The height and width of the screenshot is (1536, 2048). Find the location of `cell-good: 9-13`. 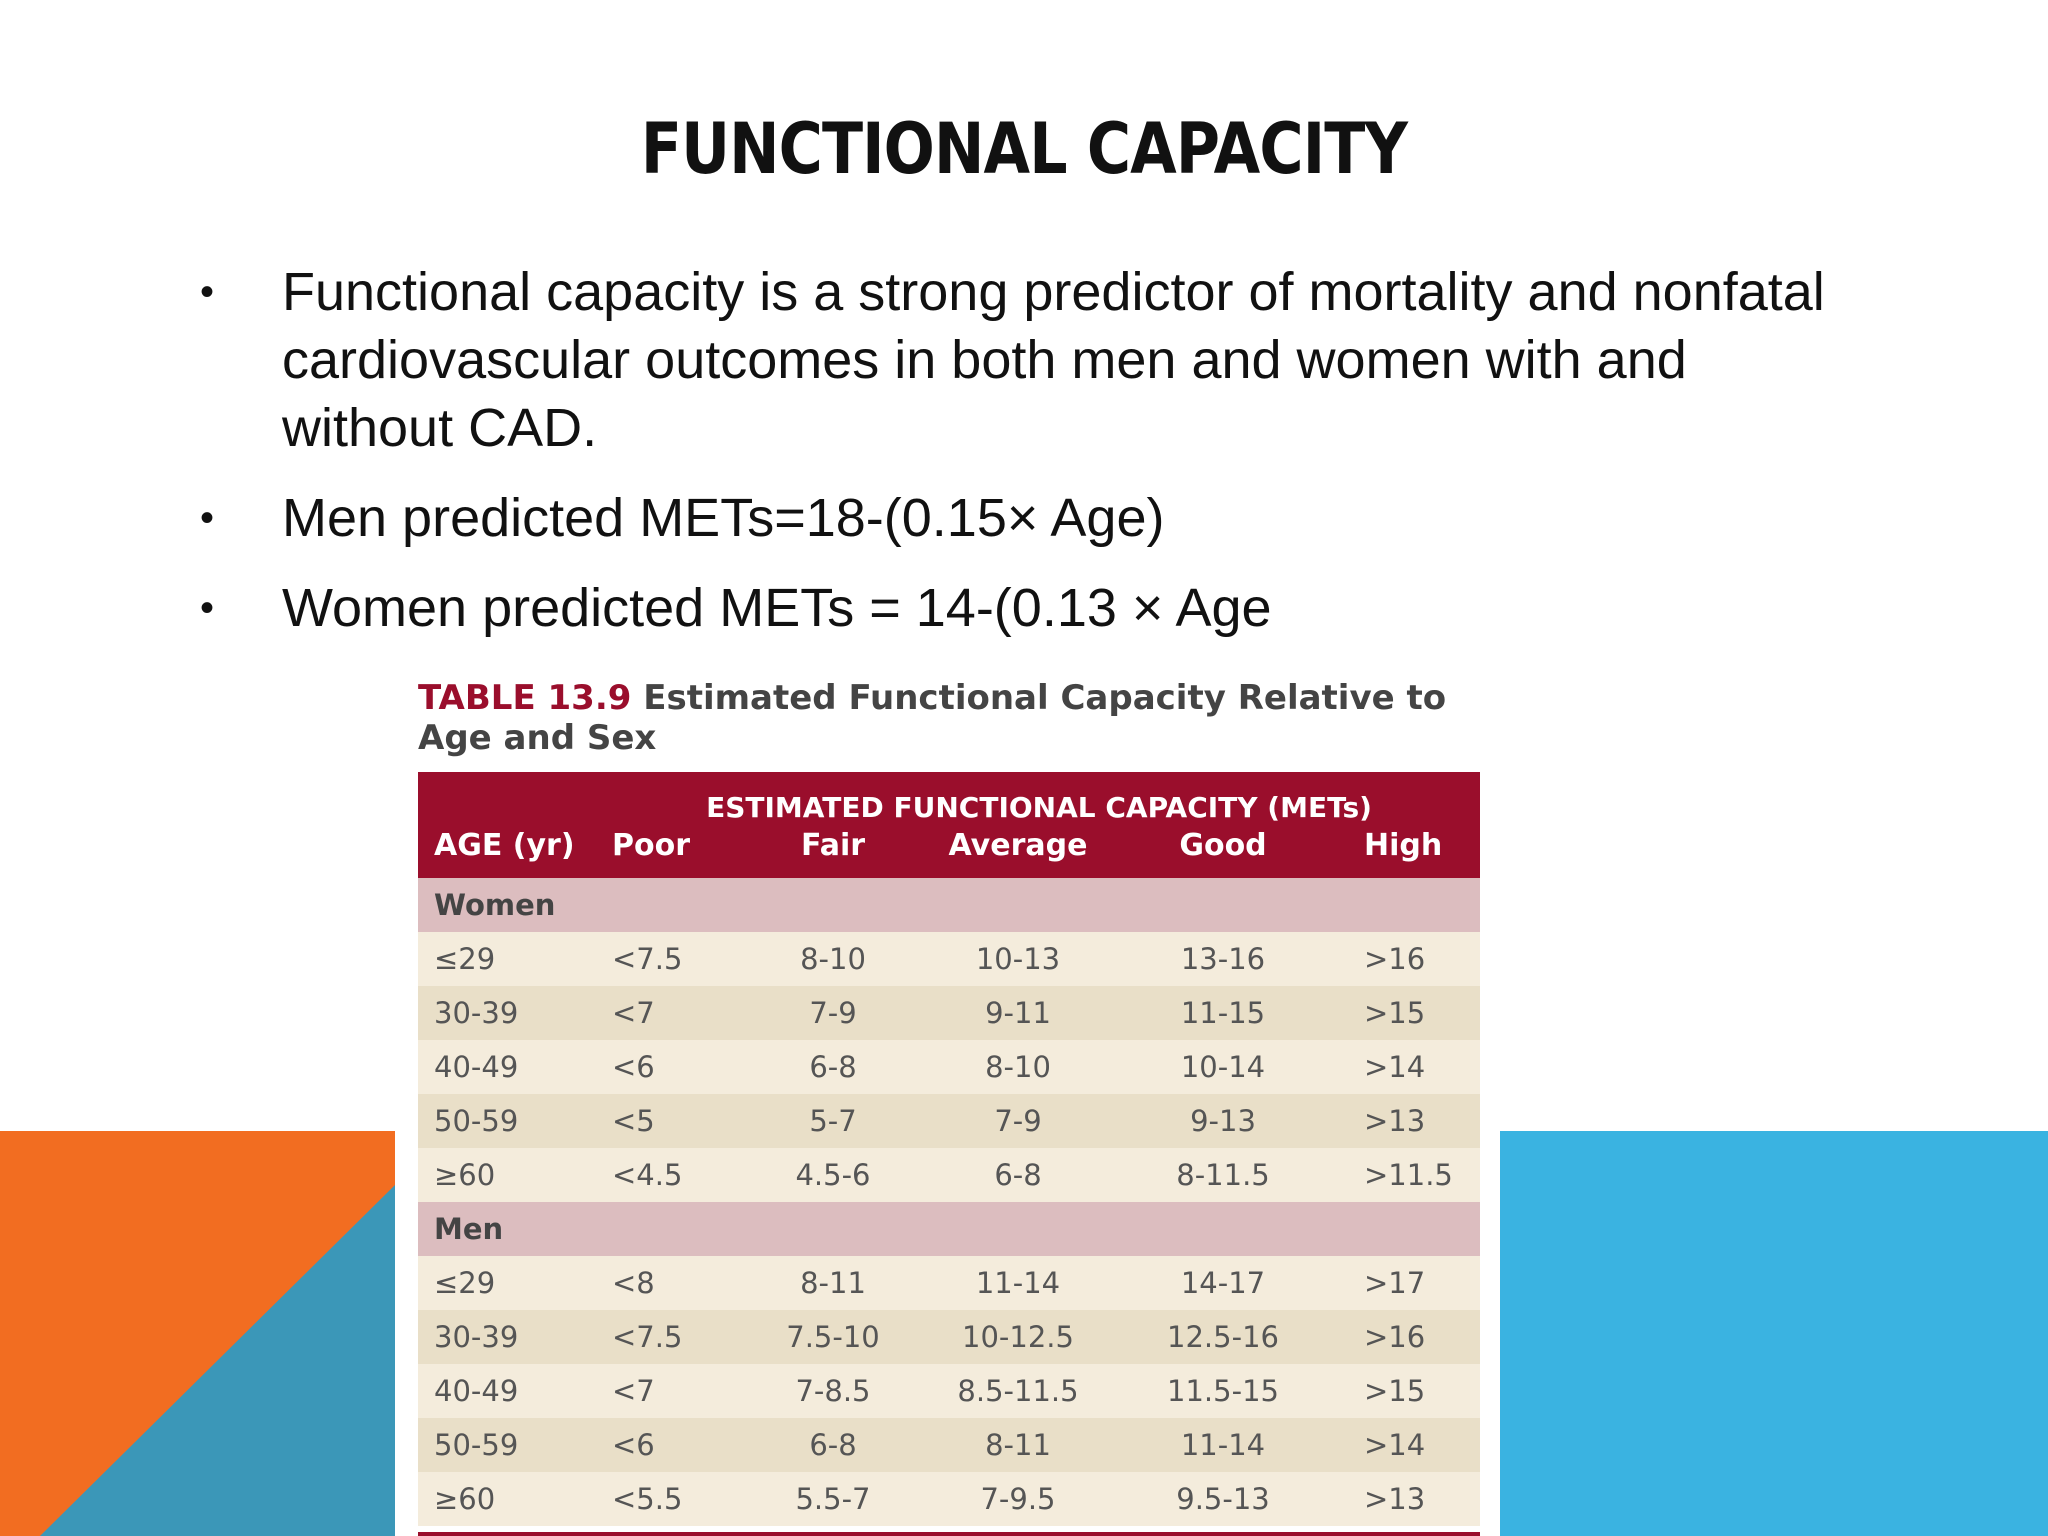

cell-good: 9-13 is located at coordinates (1223, 1121).